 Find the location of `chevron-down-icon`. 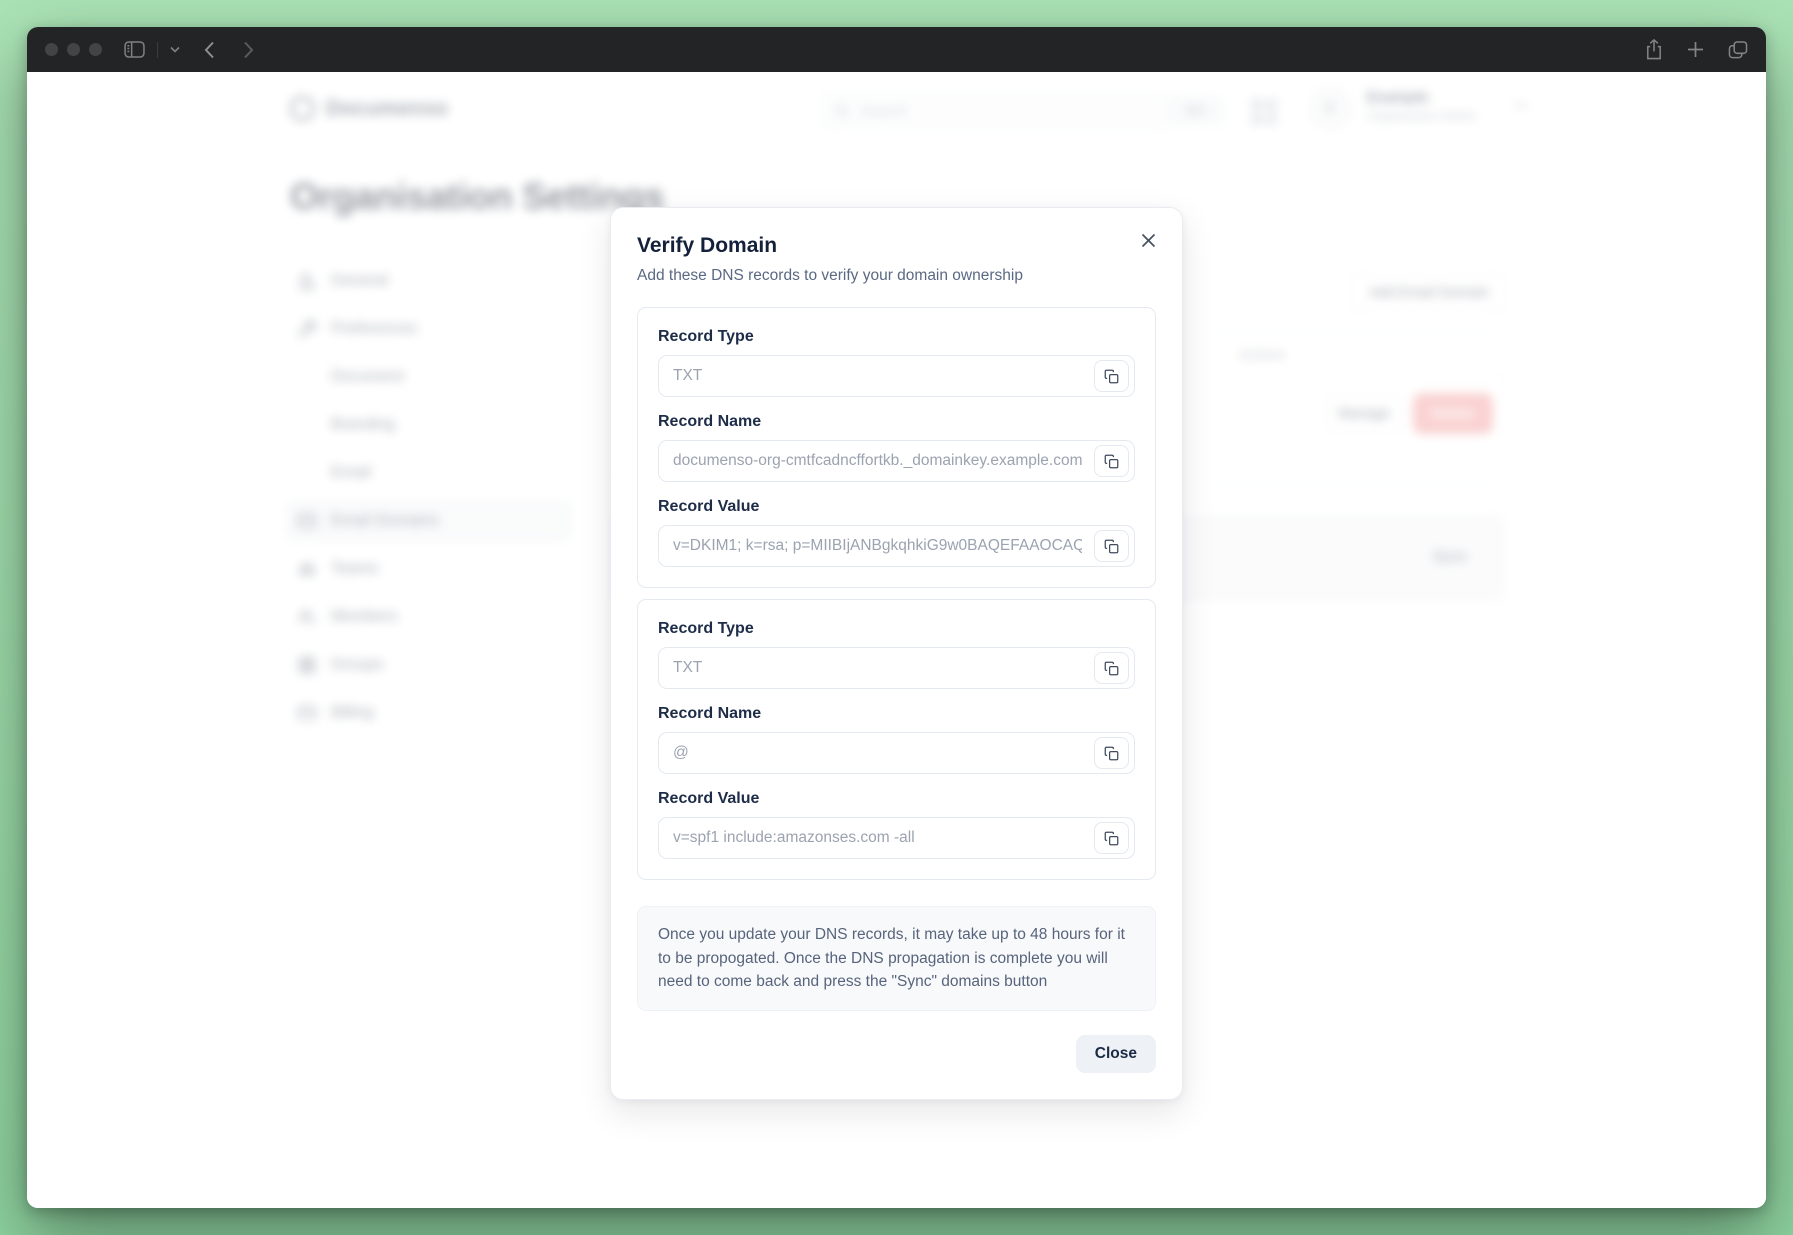

chevron-down-icon is located at coordinates (175, 49).